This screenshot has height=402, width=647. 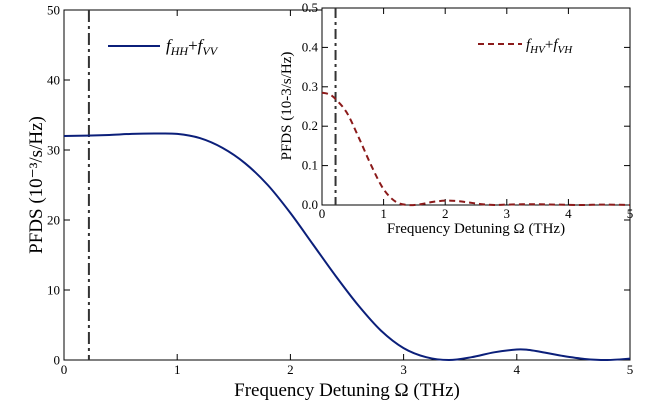 I want to click on main-x-tick-label: 2, so click(x=290, y=369).